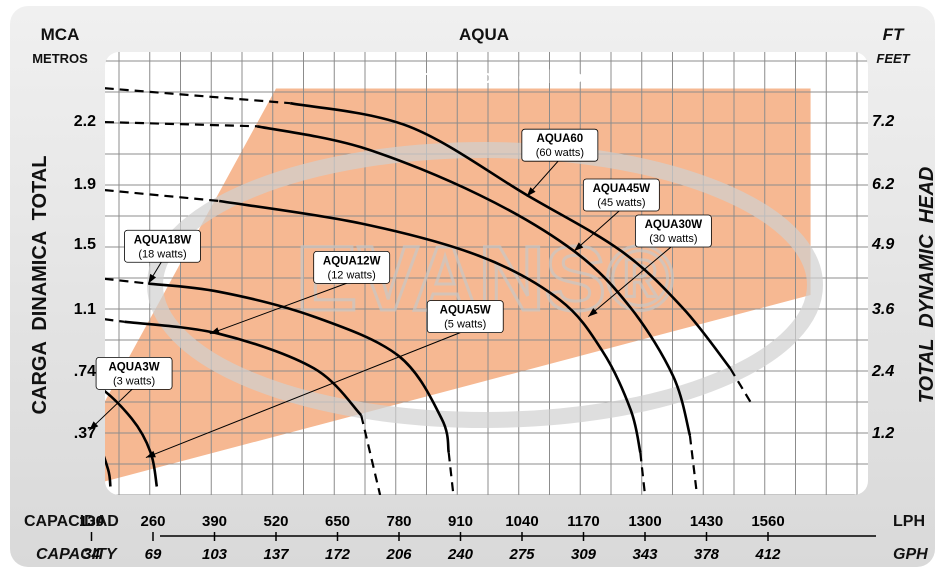 The height and width of the screenshot is (573, 945). I want to click on callout-box-aqua45w, so click(621, 195).